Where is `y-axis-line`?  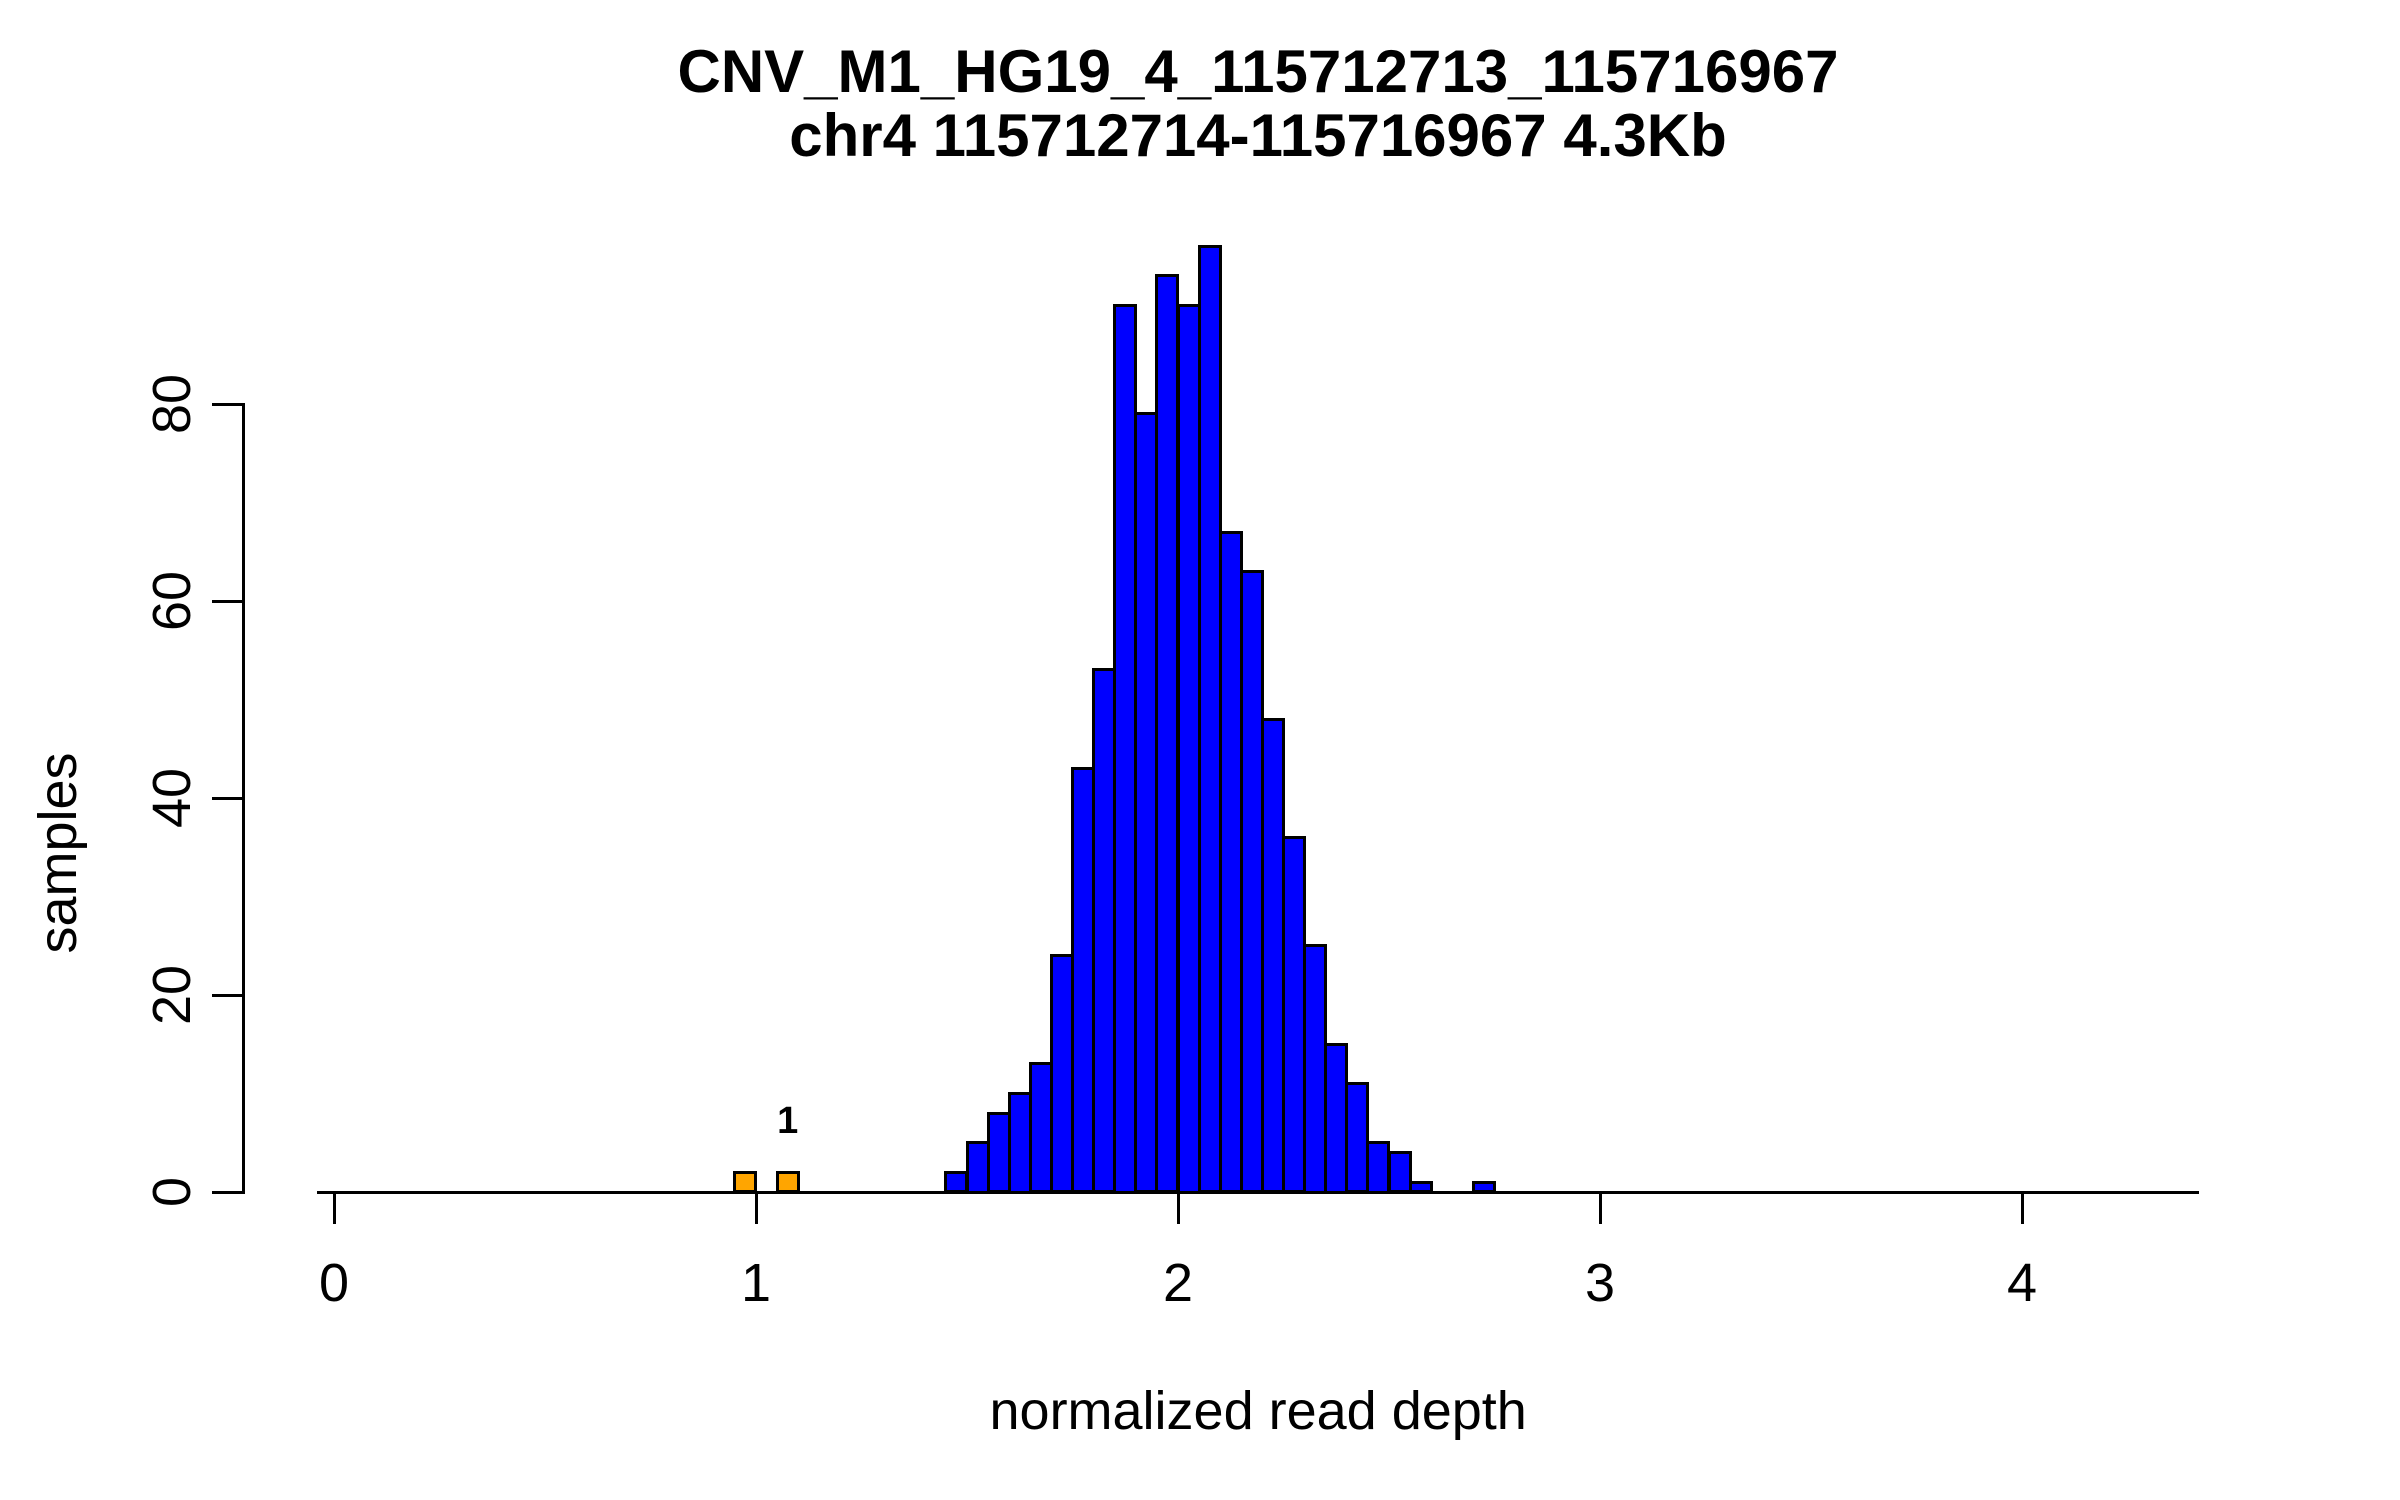
y-axis-line is located at coordinates (243, 798).